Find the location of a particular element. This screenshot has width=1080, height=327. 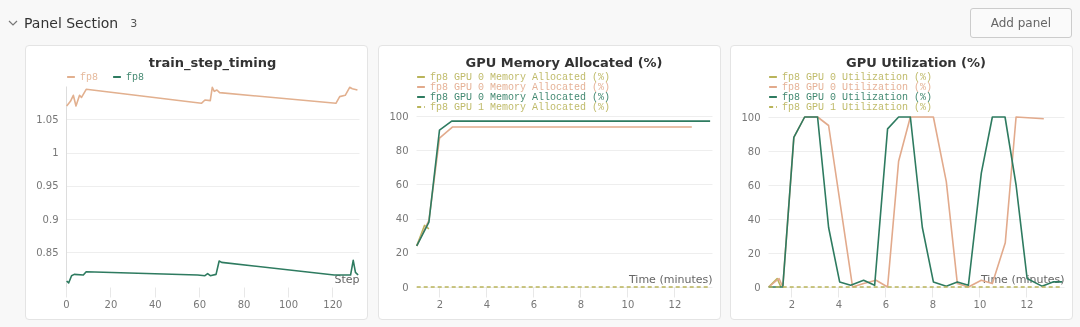

x-tick-label: 100 is located at coordinates (288, 304).